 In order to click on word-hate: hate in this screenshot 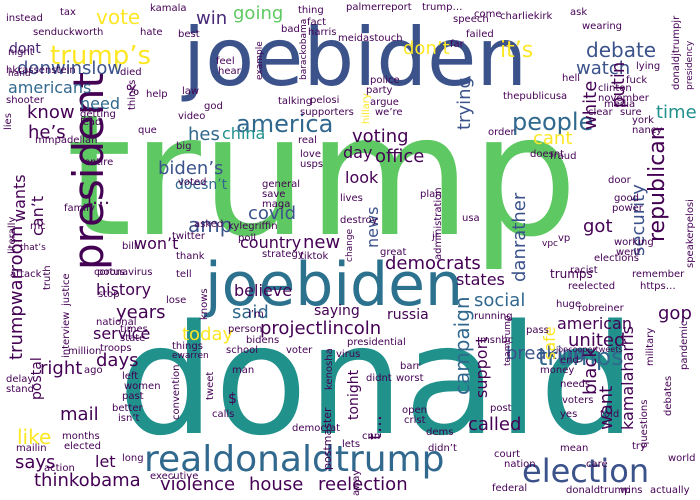, I will do `click(151, 32)`.